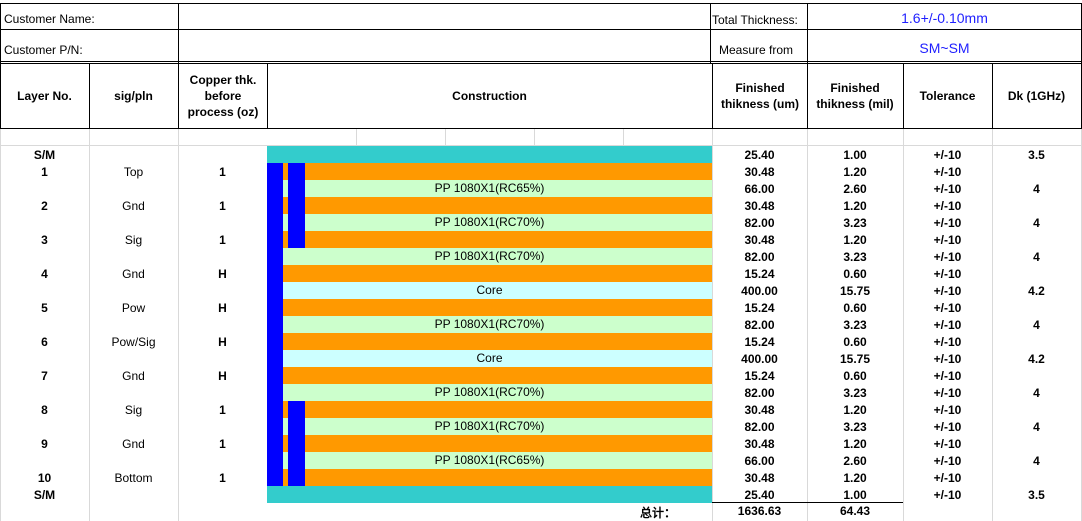 This screenshot has width=1082, height=521. What do you see at coordinates (44, 274) in the screenshot?
I see `layer-no-cell: 4` at bounding box center [44, 274].